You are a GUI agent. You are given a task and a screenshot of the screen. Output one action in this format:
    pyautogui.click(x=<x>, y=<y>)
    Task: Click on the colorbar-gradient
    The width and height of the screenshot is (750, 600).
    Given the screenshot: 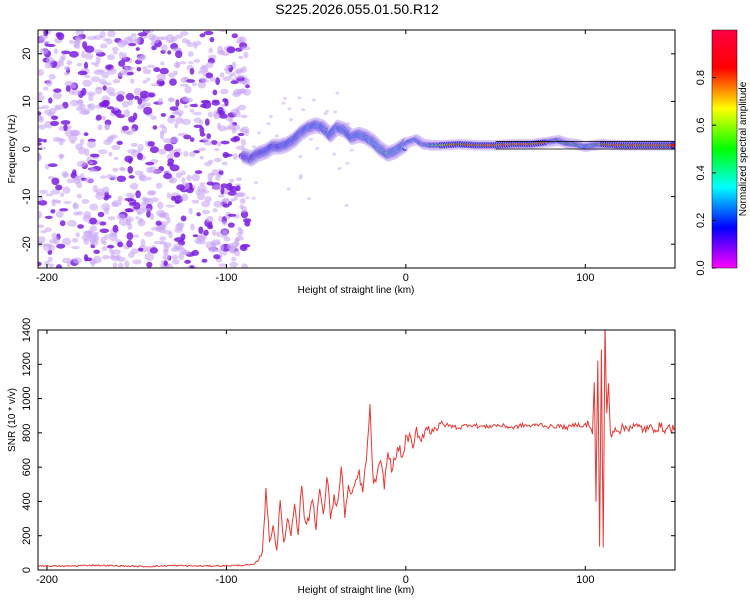 What is the action you would take?
    pyautogui.click(x=724, y=149)
    